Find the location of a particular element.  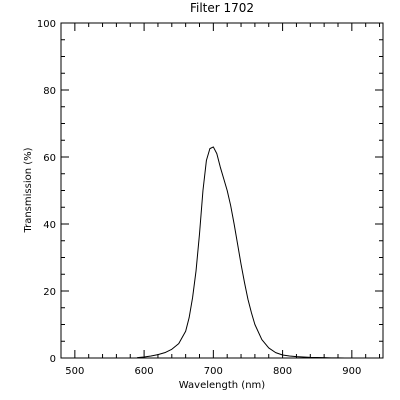

x-tick-label: 900 is located at coordinates (351, 371).